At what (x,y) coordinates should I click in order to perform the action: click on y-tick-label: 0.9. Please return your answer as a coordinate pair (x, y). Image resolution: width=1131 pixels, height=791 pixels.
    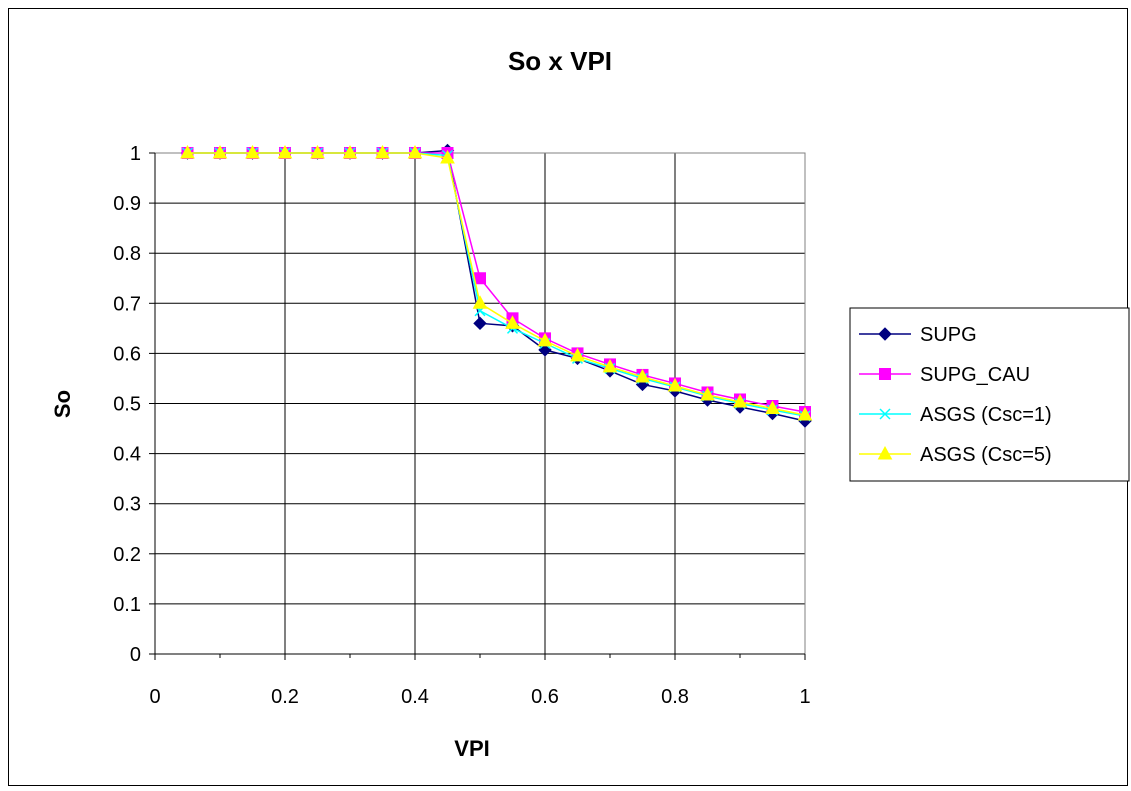
    Looking at the image, I should click on (127, 204).